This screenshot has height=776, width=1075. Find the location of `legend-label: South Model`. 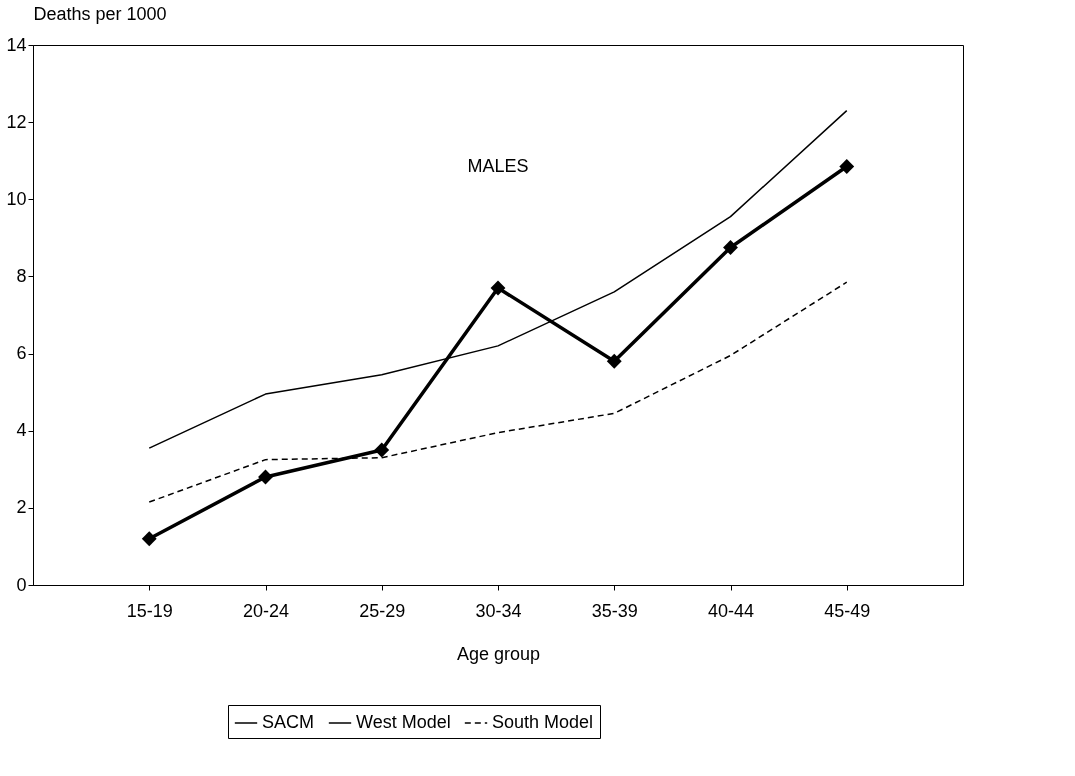

legend-label: South Model is located at coordinates (543, 722).